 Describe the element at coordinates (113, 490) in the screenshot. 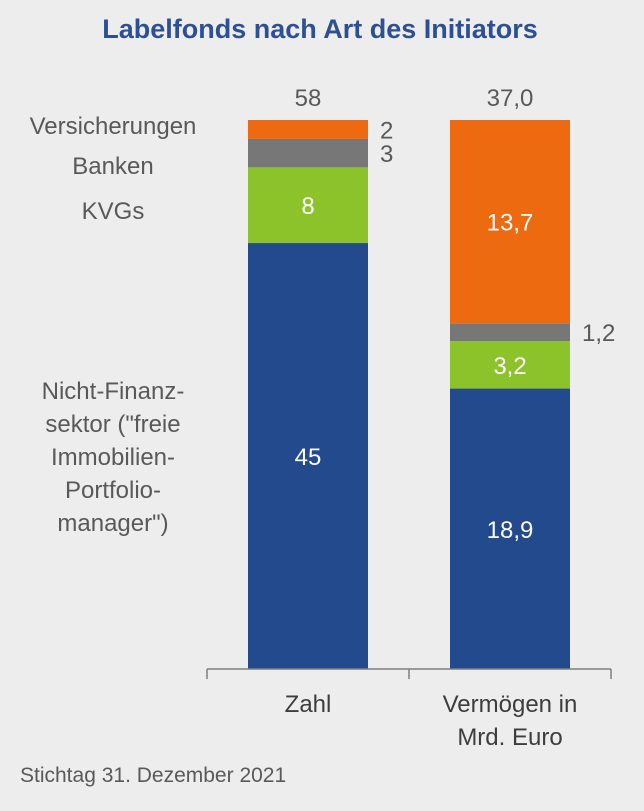

I see `legend-entry: Portfolio-` at that location.